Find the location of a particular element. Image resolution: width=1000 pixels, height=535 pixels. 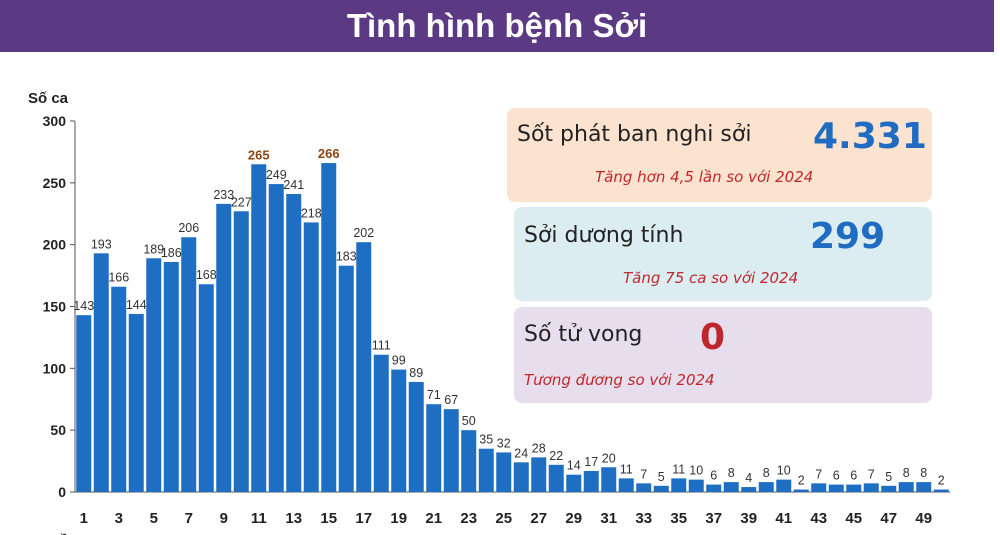

bar-value-label: 233 is located at coordinates (223, 195).